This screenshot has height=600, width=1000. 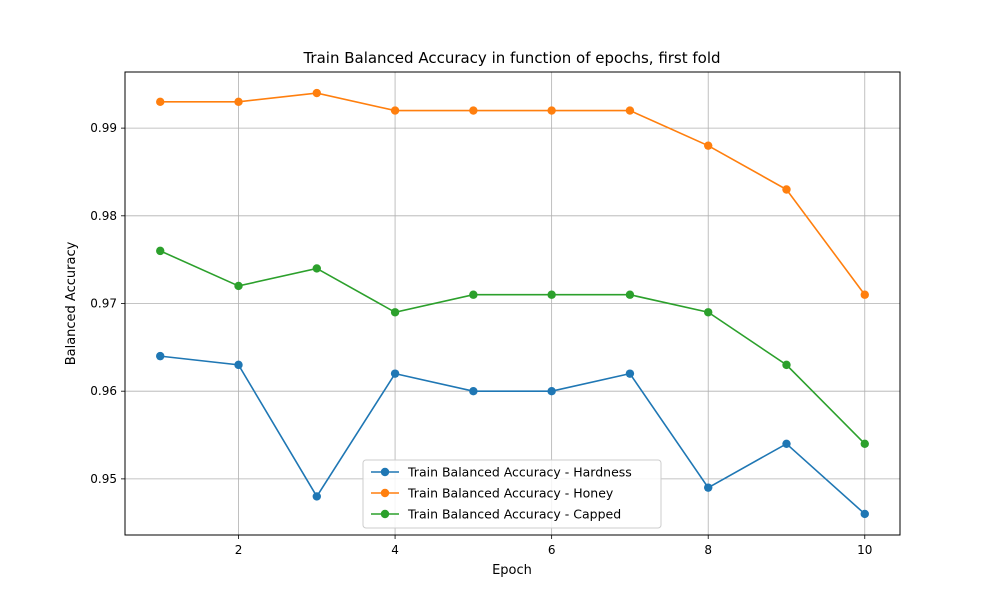 I want to click on legend-label: Train Balanced Accuracy - Honey, so click(x=510, y=493).